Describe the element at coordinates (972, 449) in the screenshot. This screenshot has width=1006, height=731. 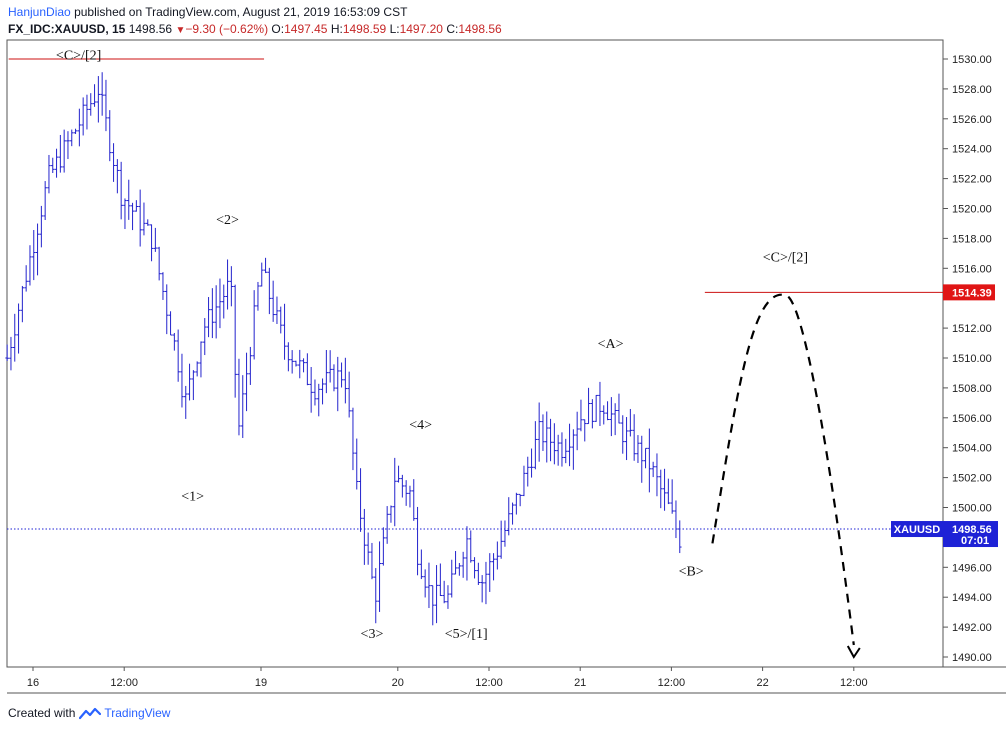
I see `y-tick-label: 1504.00` at that location.